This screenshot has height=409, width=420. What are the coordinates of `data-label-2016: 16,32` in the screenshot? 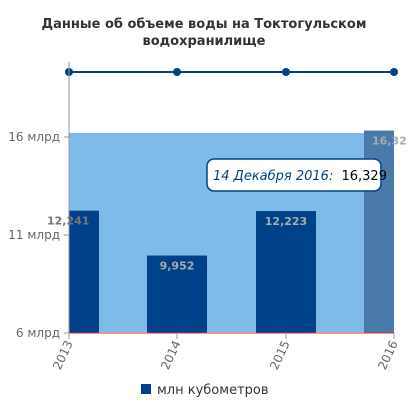 It's located at (389, 141).